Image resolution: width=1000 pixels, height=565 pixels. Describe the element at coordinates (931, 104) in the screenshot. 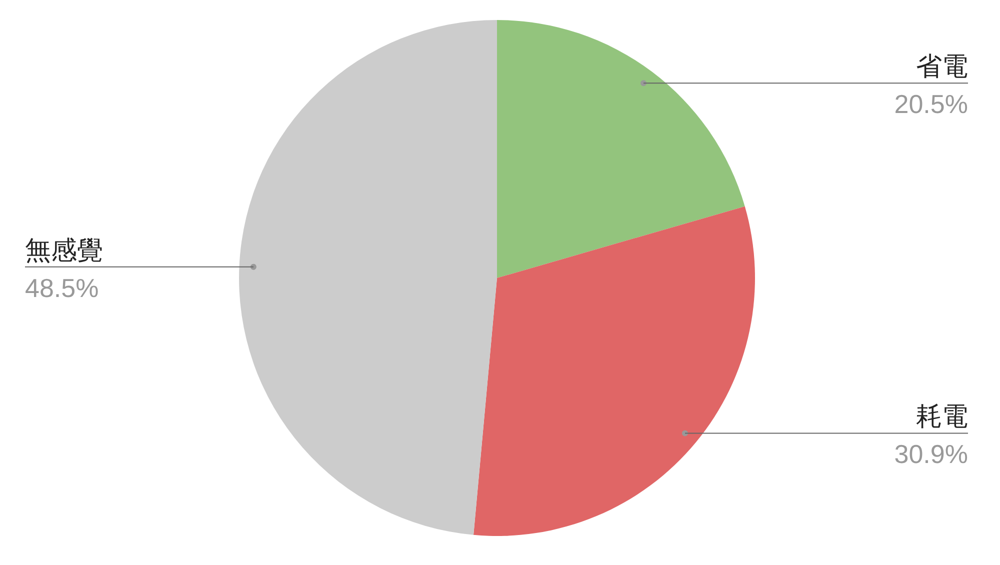

I see `data-label: 20.5%` at that location.